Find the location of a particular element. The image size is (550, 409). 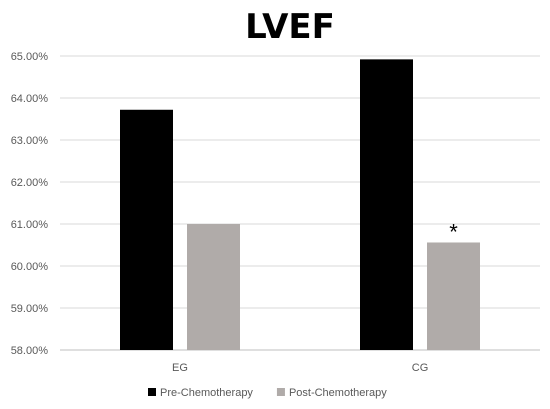

chart-title: LVEF is located at coordinates (290, 27).